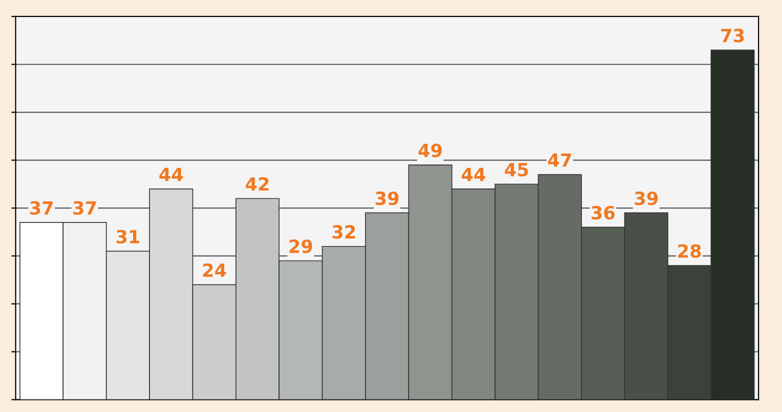  I want to click on data-label: 28, so click(689, 251).